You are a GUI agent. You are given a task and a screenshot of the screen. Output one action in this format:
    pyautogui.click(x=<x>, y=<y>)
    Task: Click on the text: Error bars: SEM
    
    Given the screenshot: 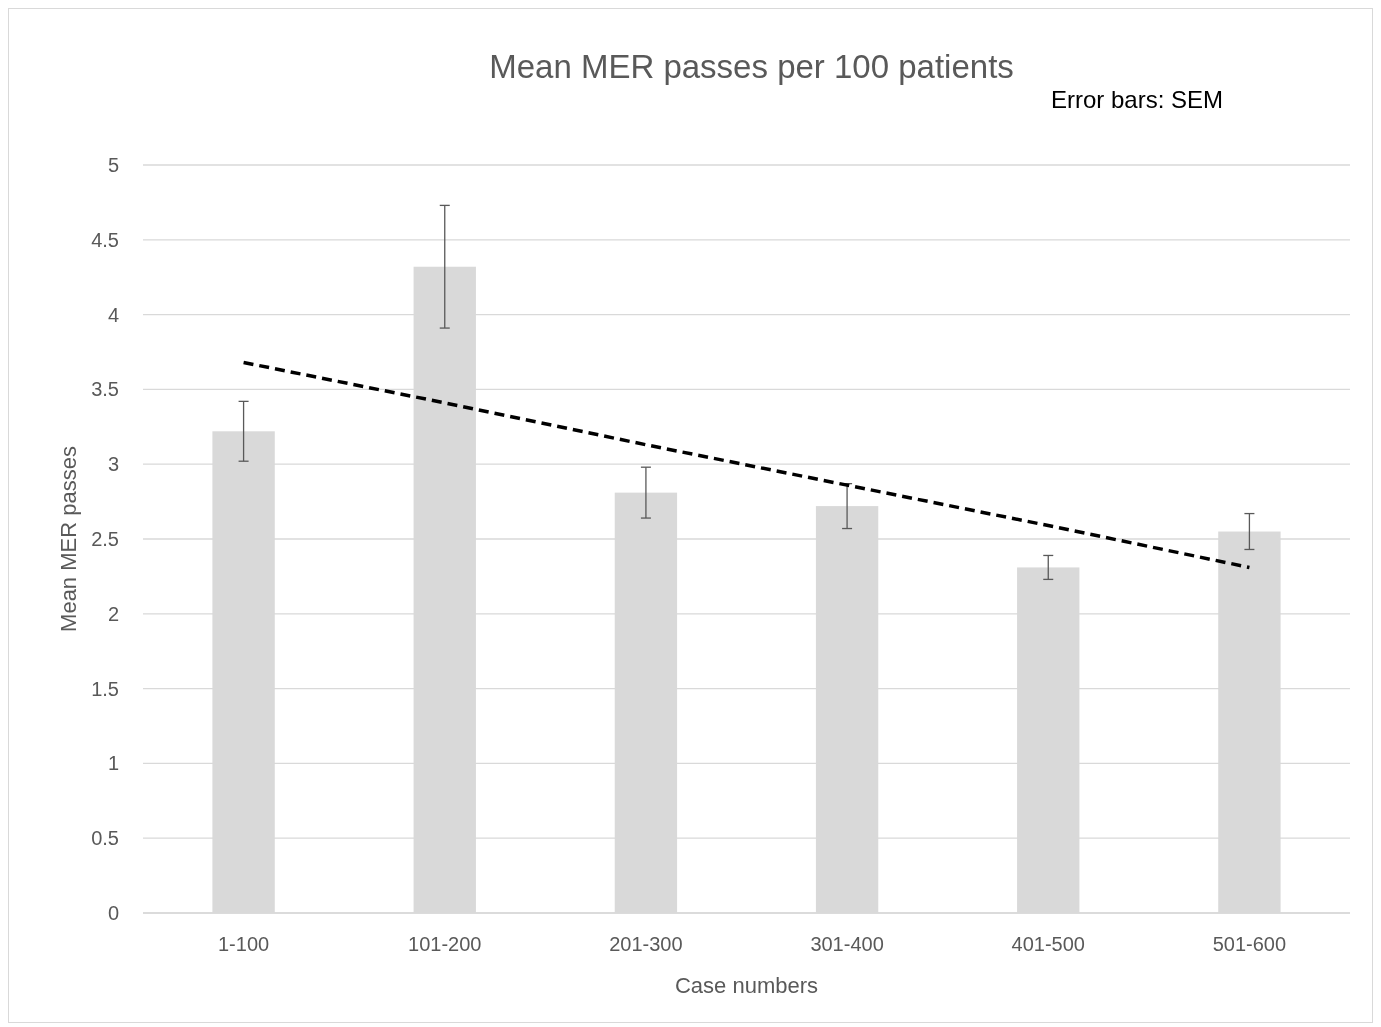 What is the action you would take?
    pyautogui.click(x=1136, y=99)
    